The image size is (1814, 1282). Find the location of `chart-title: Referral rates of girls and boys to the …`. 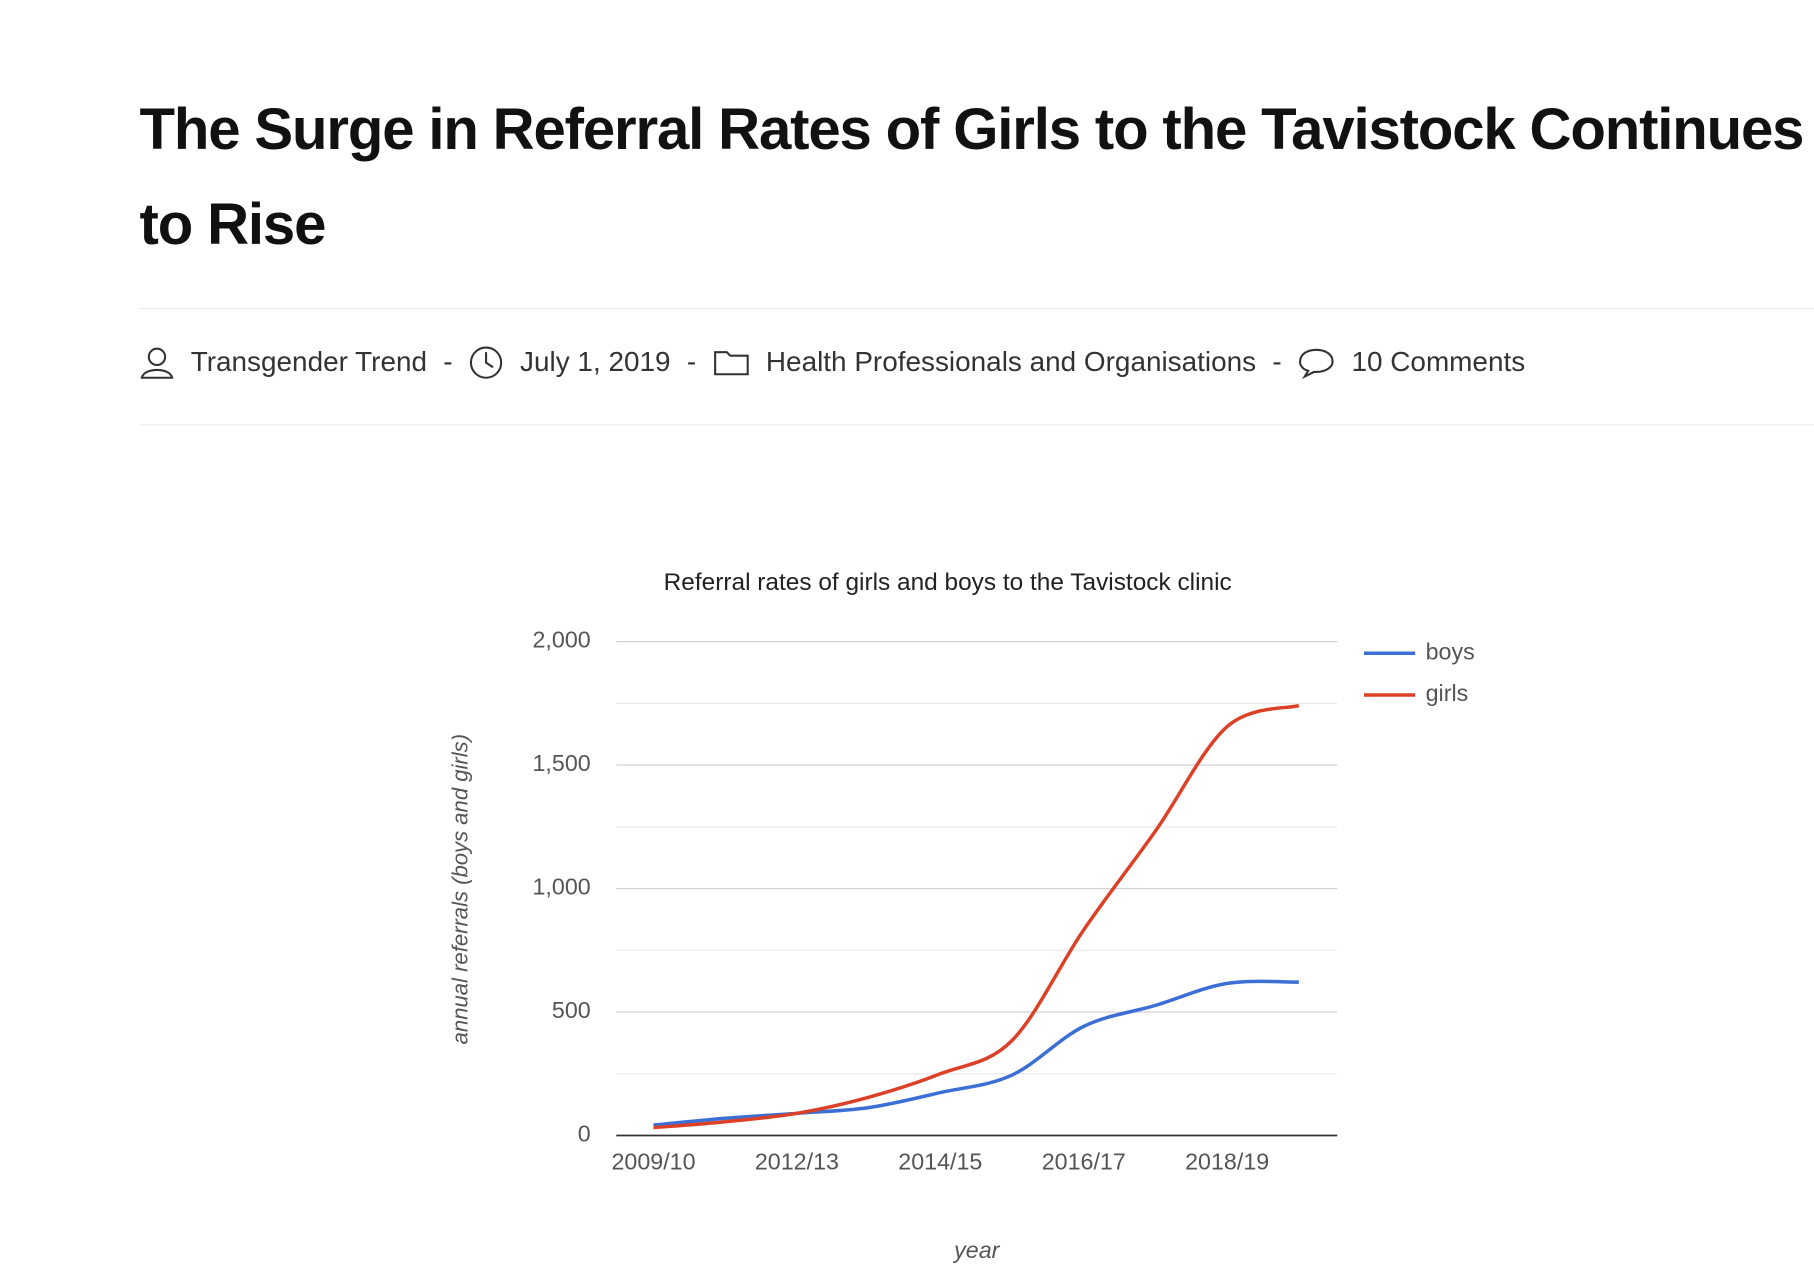

chart-title: Referral rates of girls and boys to the … is located at coordinates (948, 582).